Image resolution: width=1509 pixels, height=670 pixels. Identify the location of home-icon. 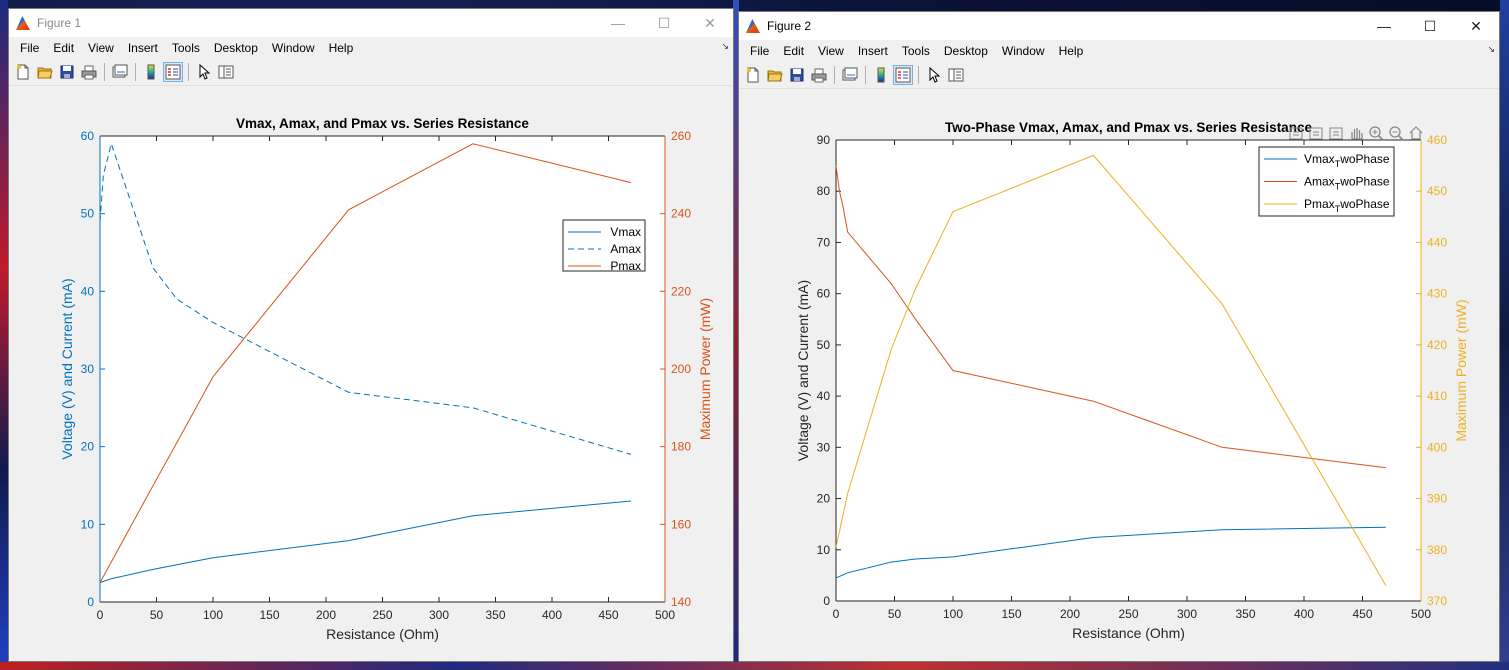
(1416, 133).